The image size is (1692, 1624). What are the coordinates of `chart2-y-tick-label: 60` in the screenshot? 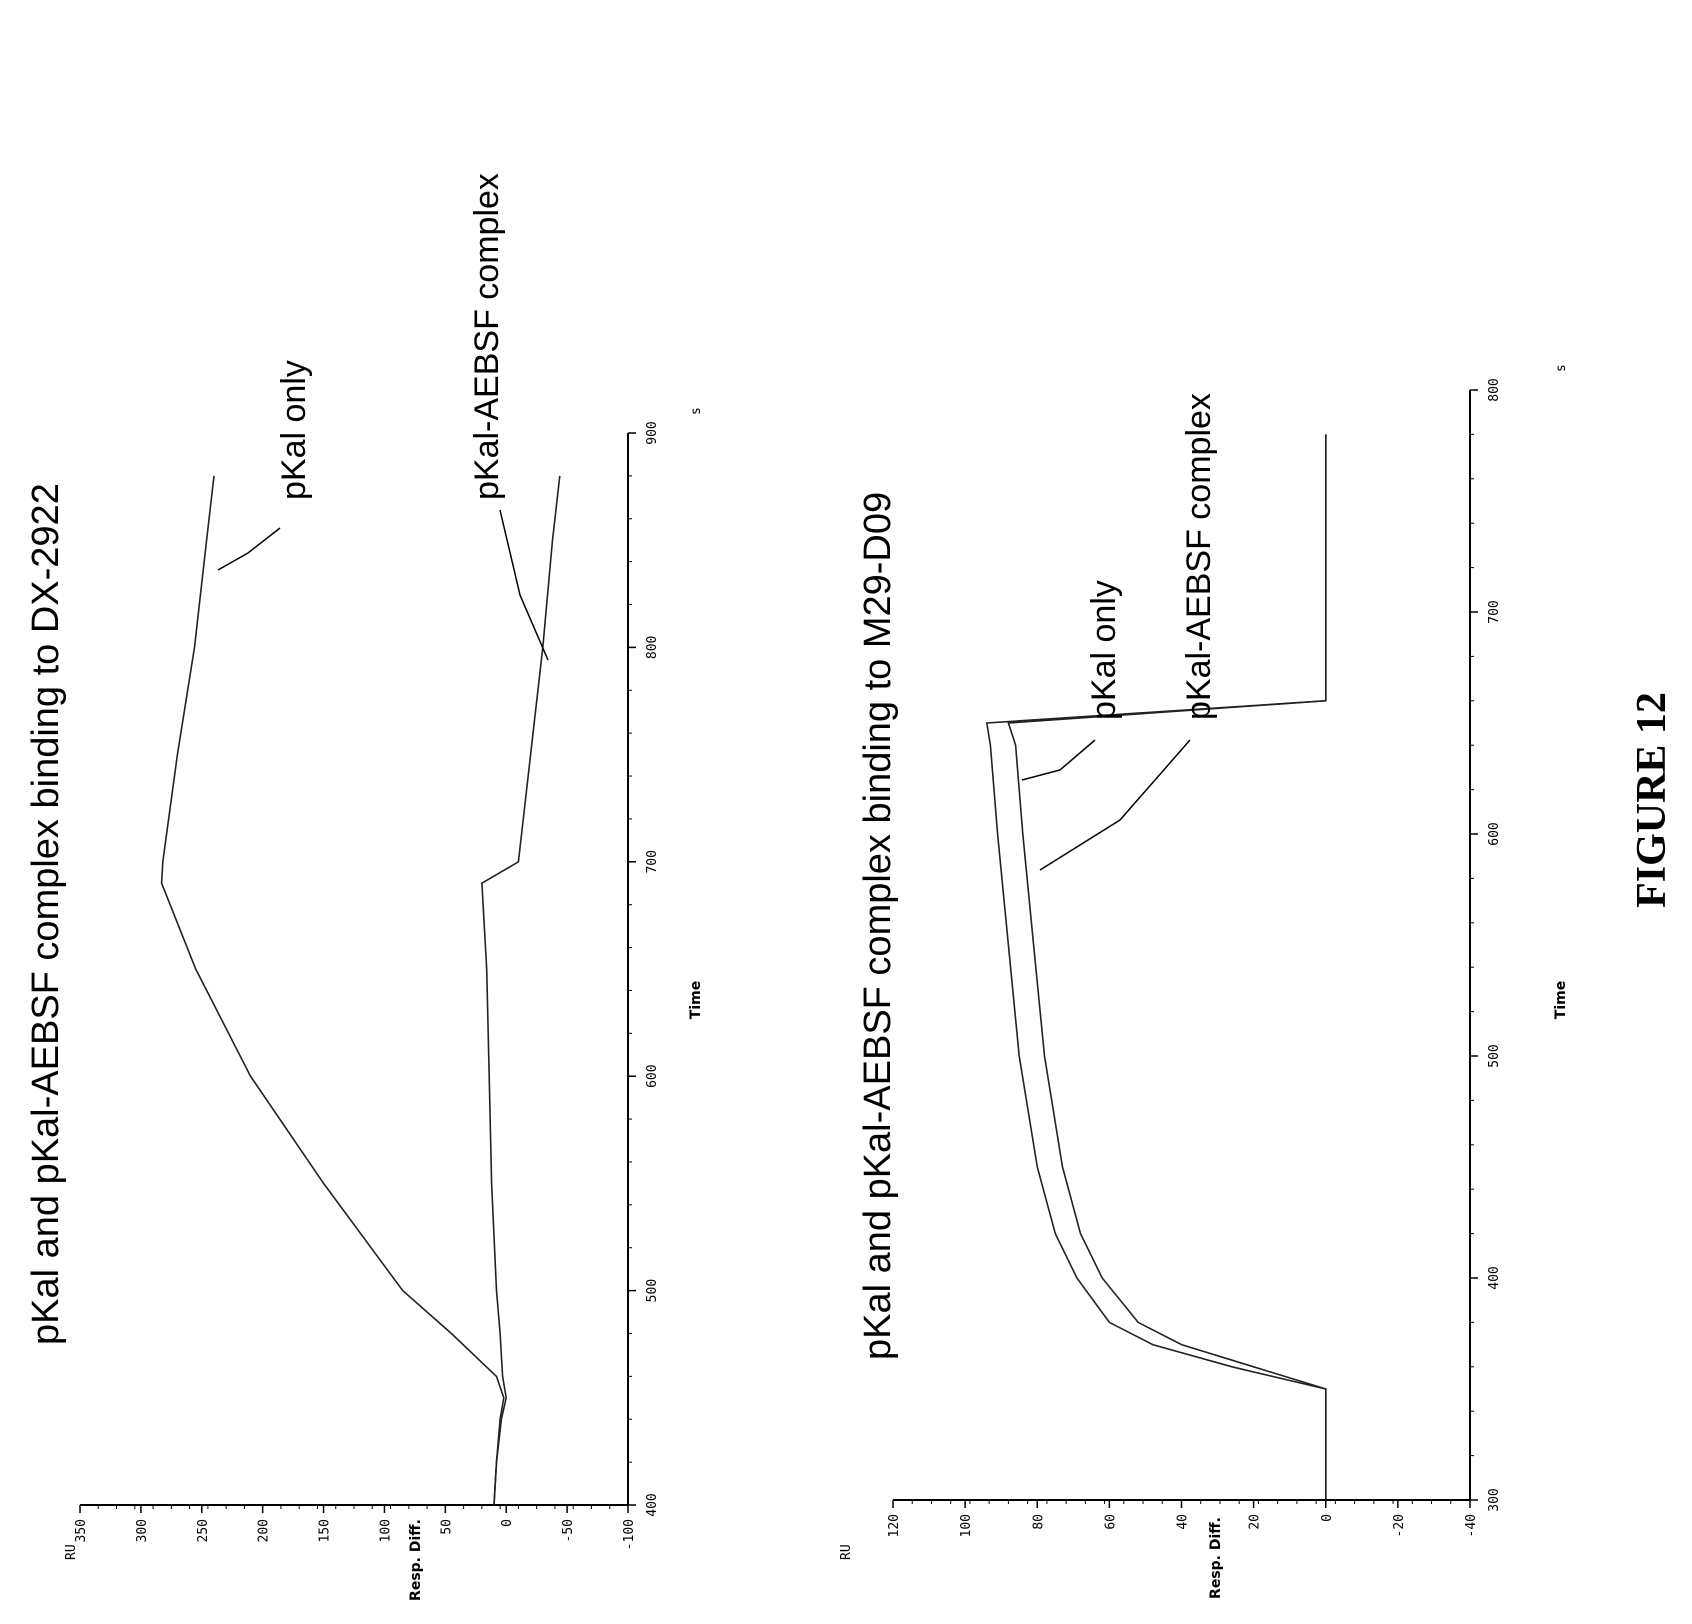 It's located at (1110, 1522).